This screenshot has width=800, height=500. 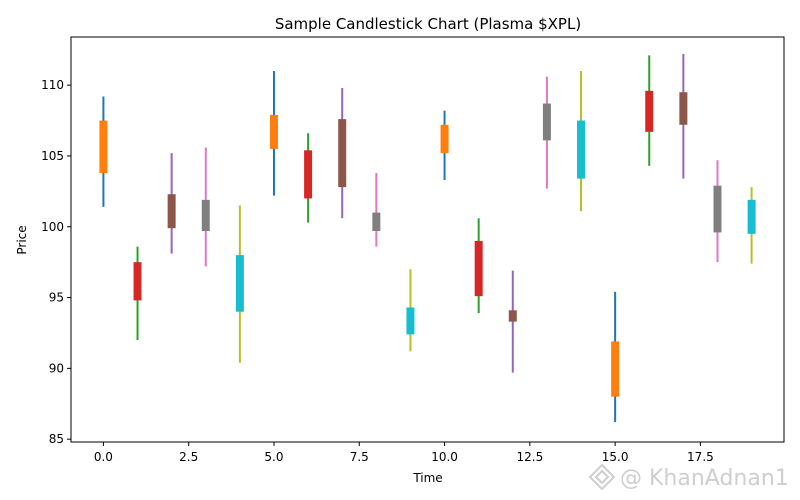 I want to click on x-tick-label: 0.0, so click(x=103, y=457).